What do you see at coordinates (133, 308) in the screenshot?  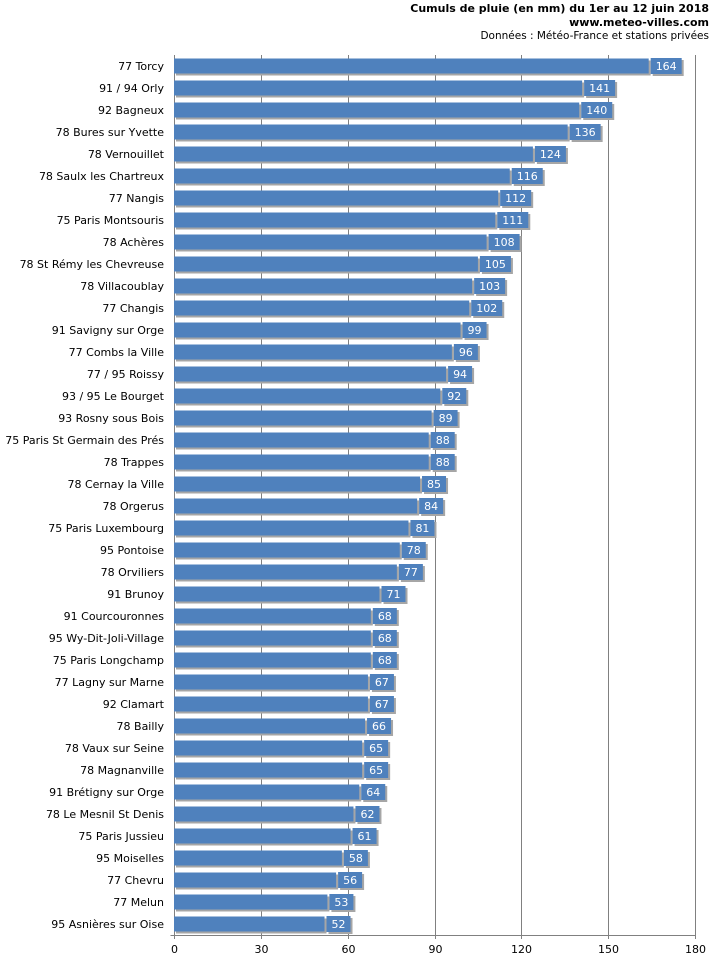 I see `category-label: 77 Changis` at bounding box center [133, 308].